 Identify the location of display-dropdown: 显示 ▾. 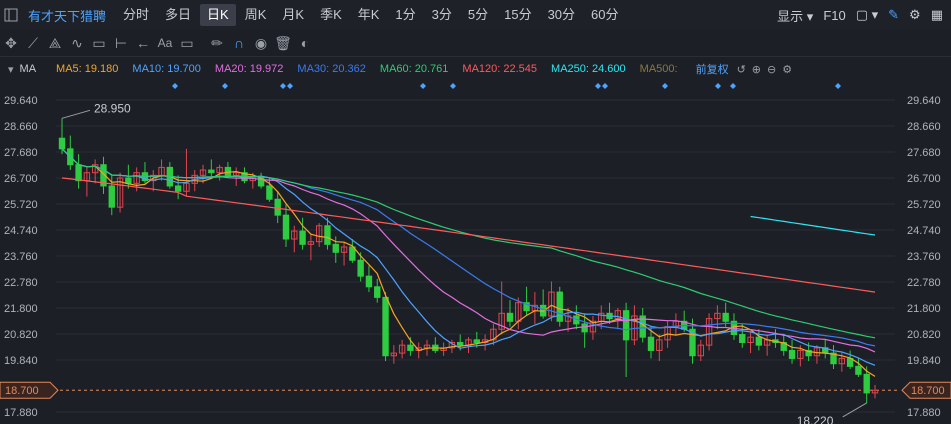
(795, 16).